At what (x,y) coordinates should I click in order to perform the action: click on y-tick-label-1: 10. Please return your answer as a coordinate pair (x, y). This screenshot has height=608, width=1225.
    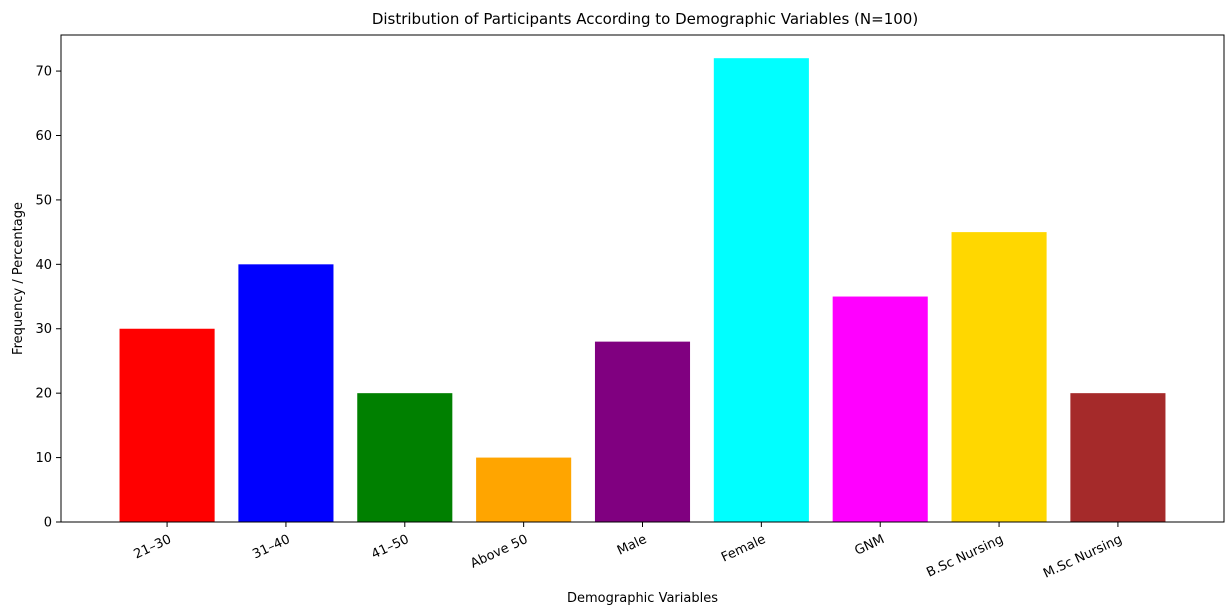
    Looking at the image, I should click on (43, 458).